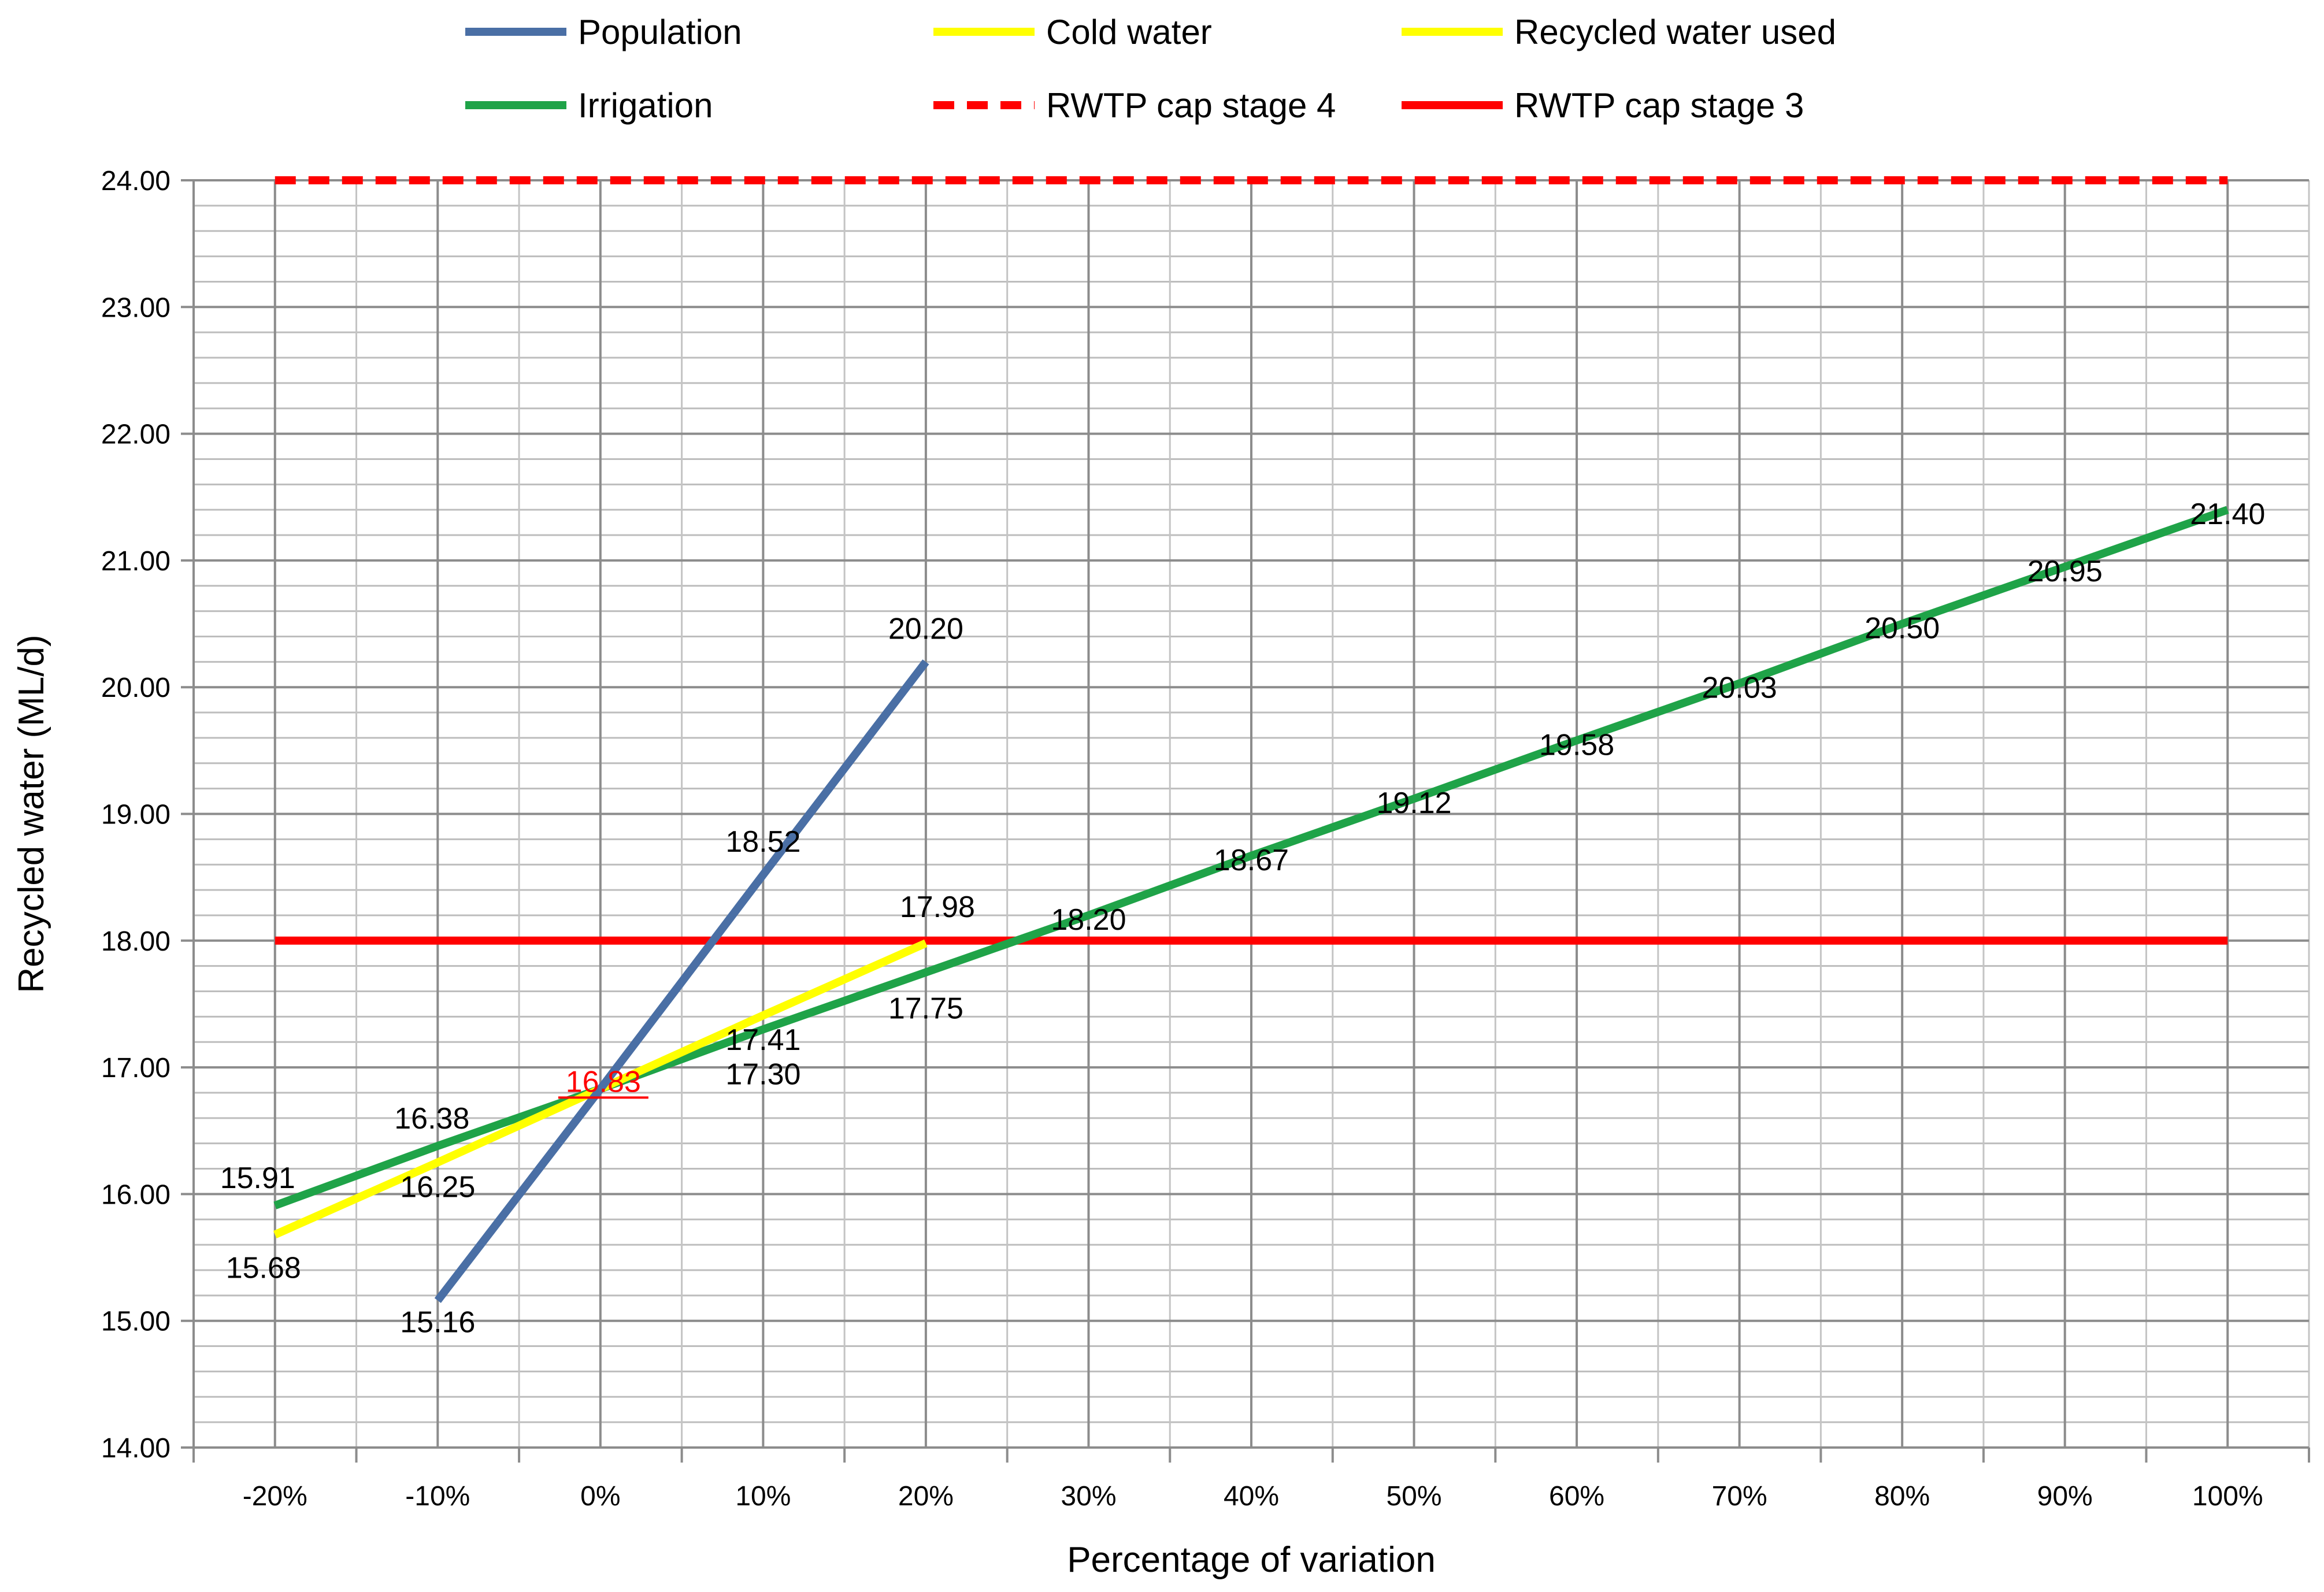  Describe the element at coordinates (1413, 1496) in the screenshot. I see `x-tick-label: 50%` at that location.